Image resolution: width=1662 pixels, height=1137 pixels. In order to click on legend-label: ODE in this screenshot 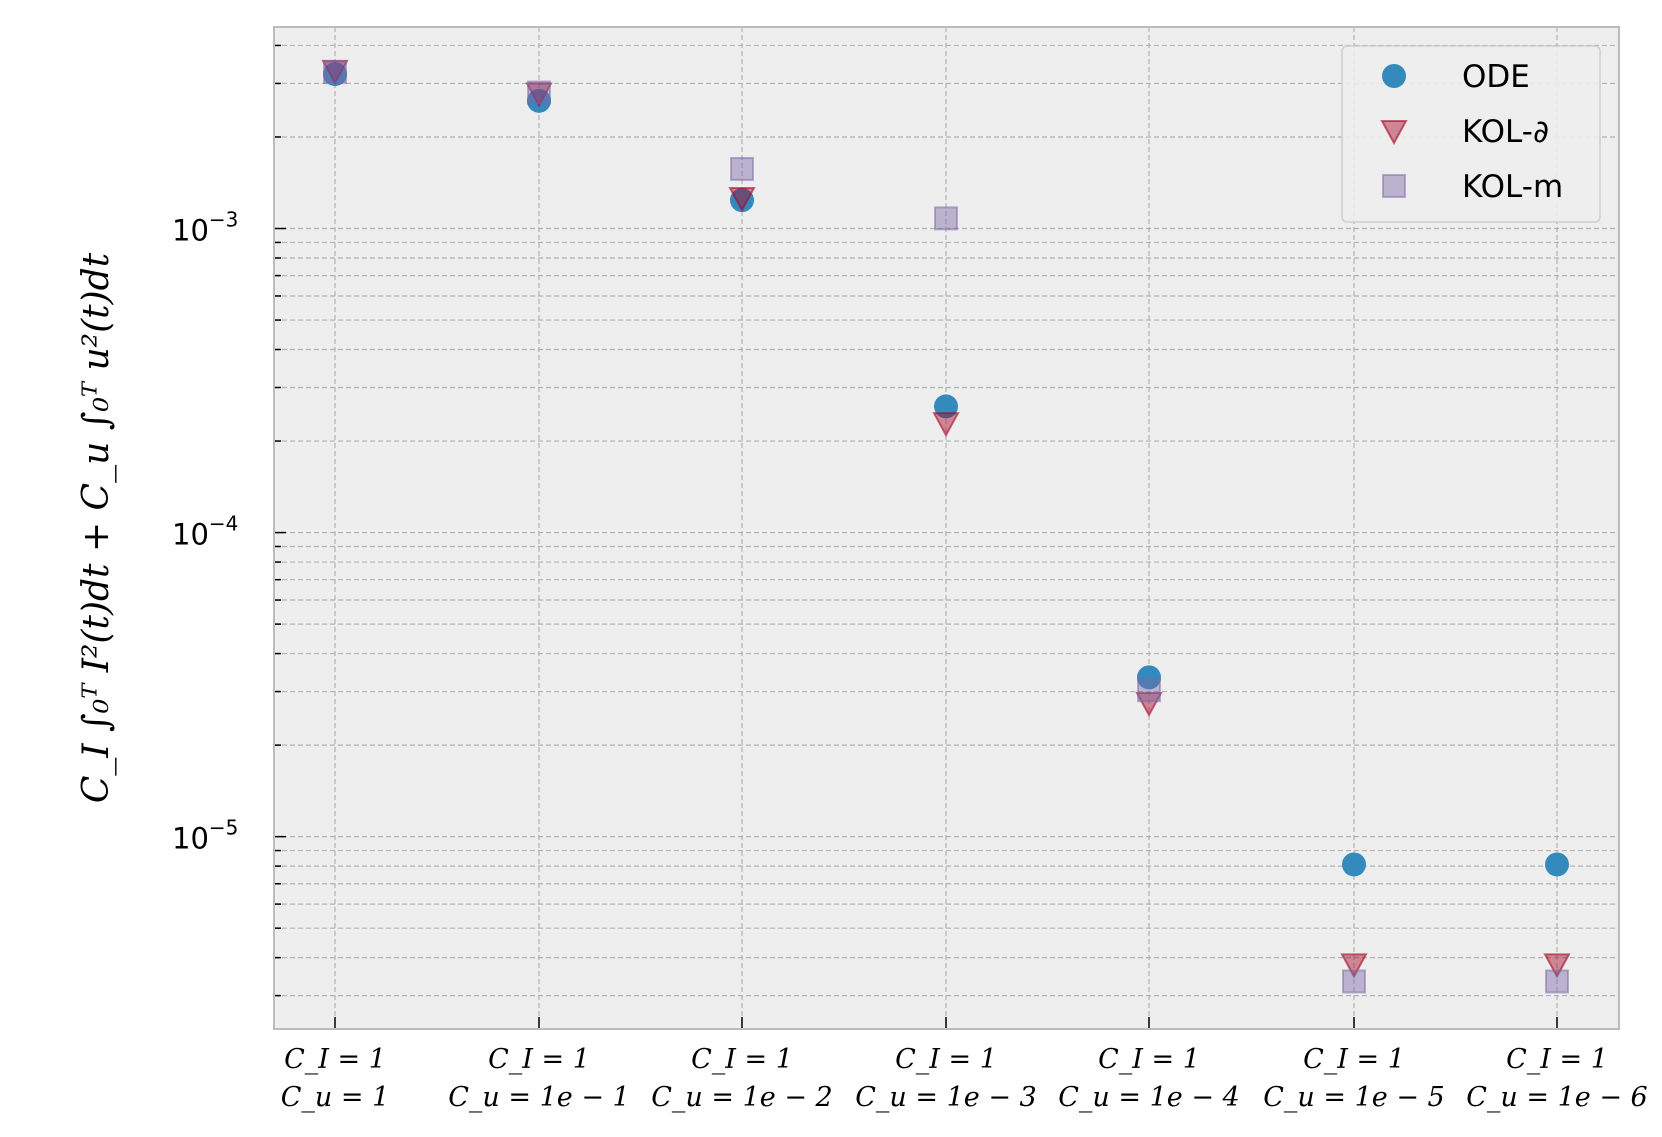, I will do `click(1496, 77)`.